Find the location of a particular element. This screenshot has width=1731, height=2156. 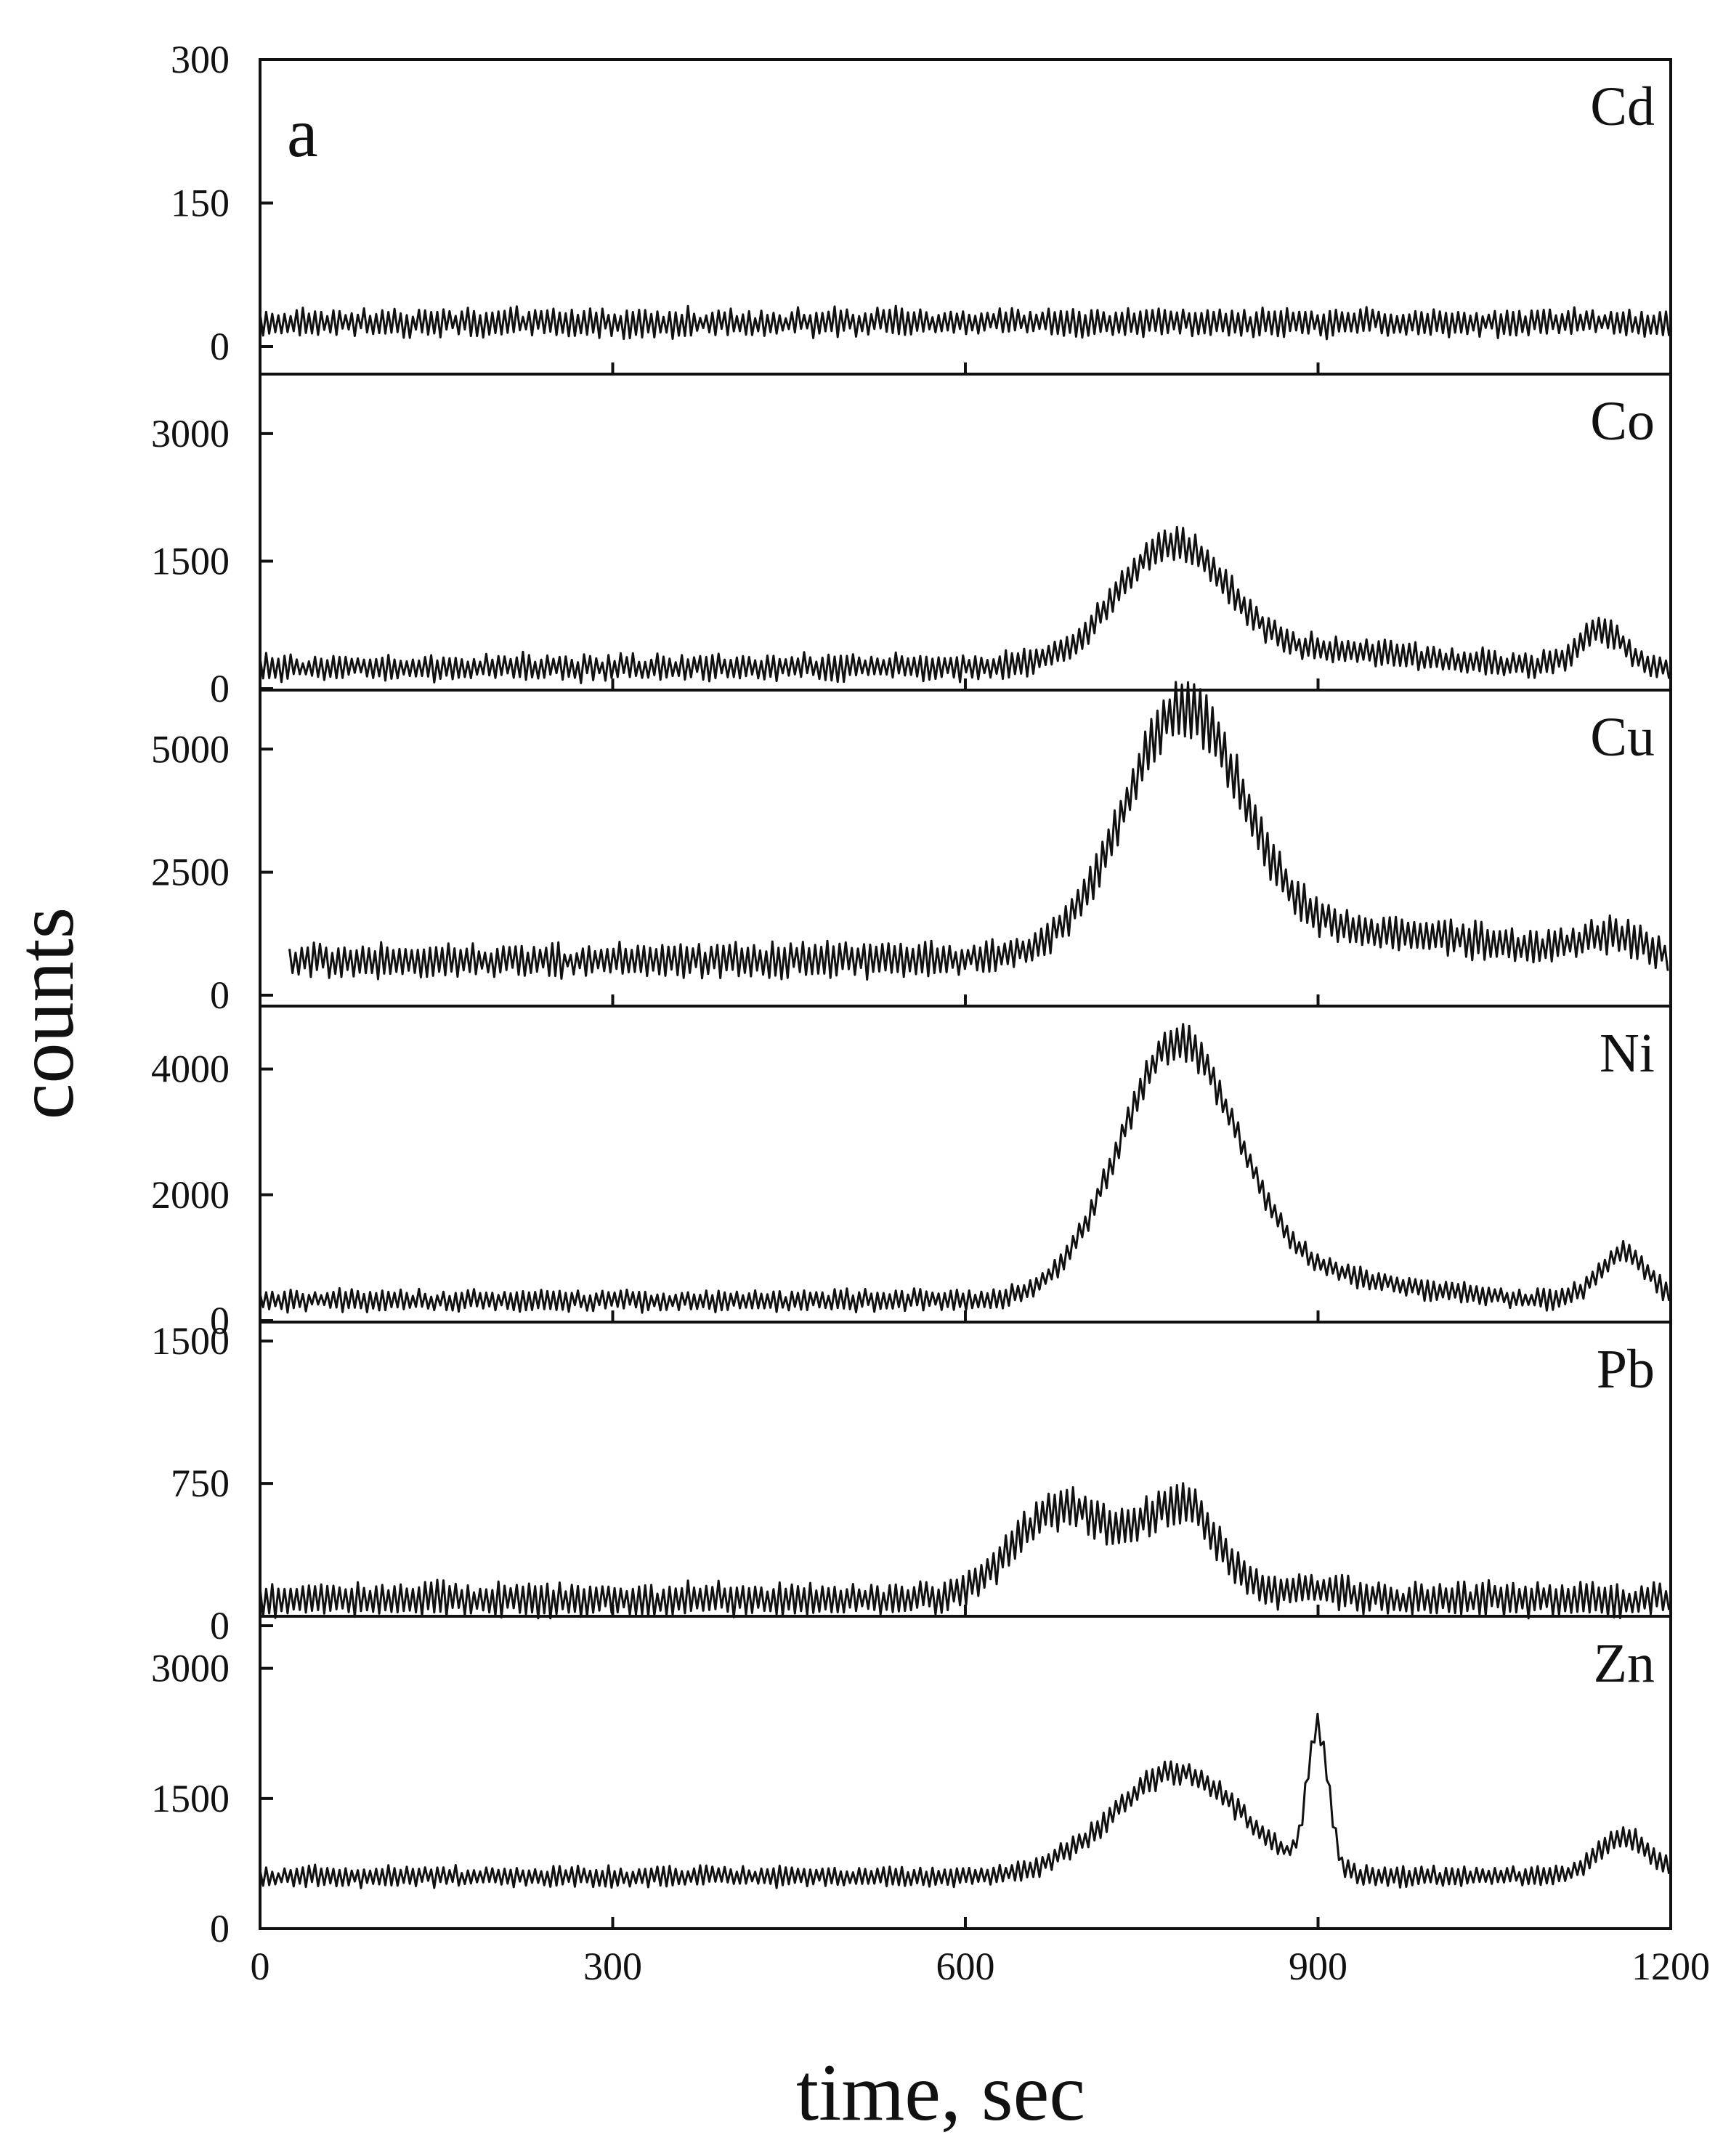

panel-frame-co is located at coordinates (965, 532).